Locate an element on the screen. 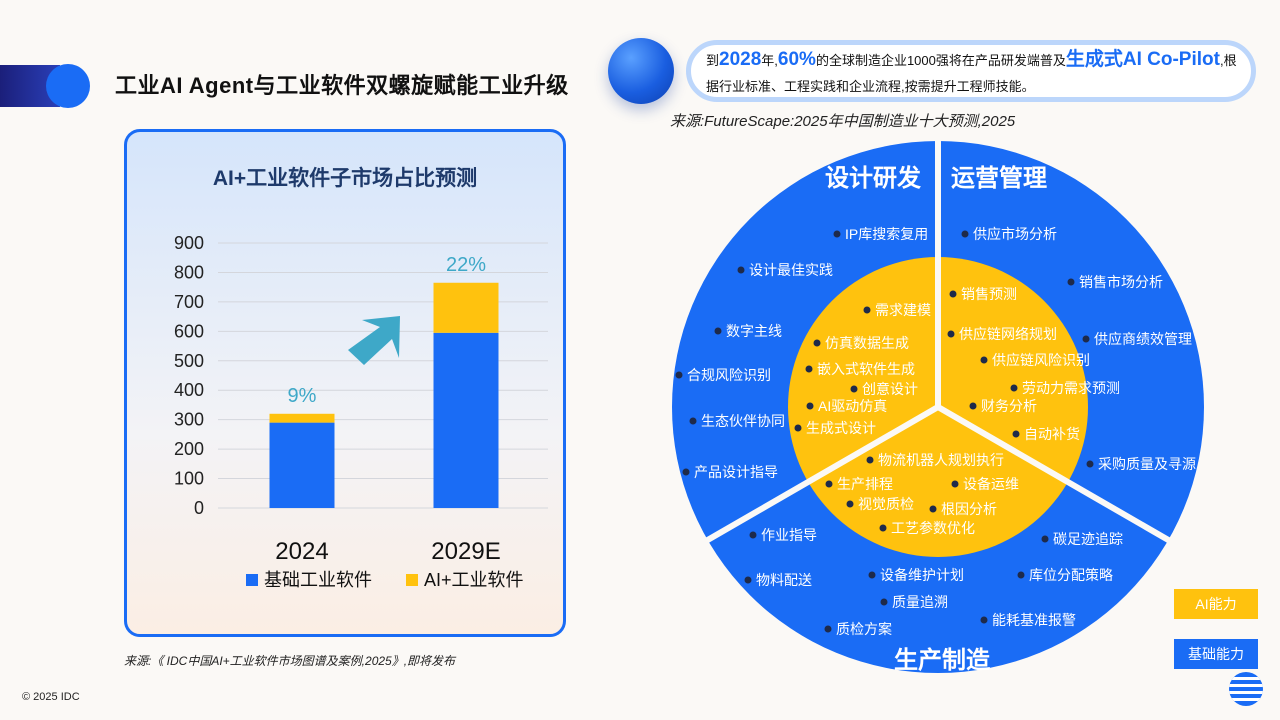  inner-item: 供应链网络规划 is located at coordinates (1008, 334).